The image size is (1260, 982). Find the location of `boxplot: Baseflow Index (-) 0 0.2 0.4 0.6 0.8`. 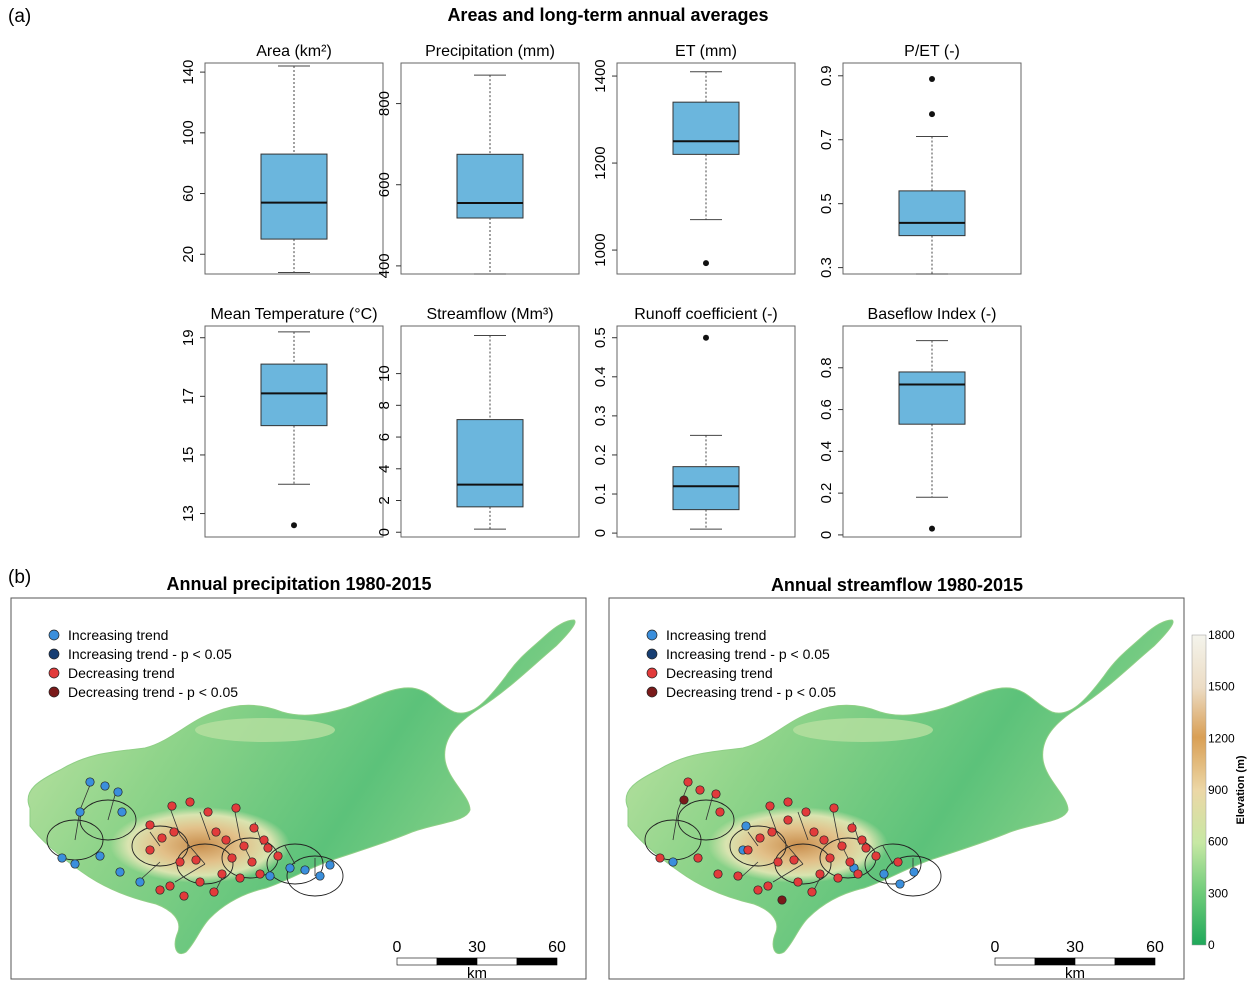

boxplot: Baseflow Index (-) 0 0.2 0.4 0.6 0.8 is located at coordinates (920, 422).